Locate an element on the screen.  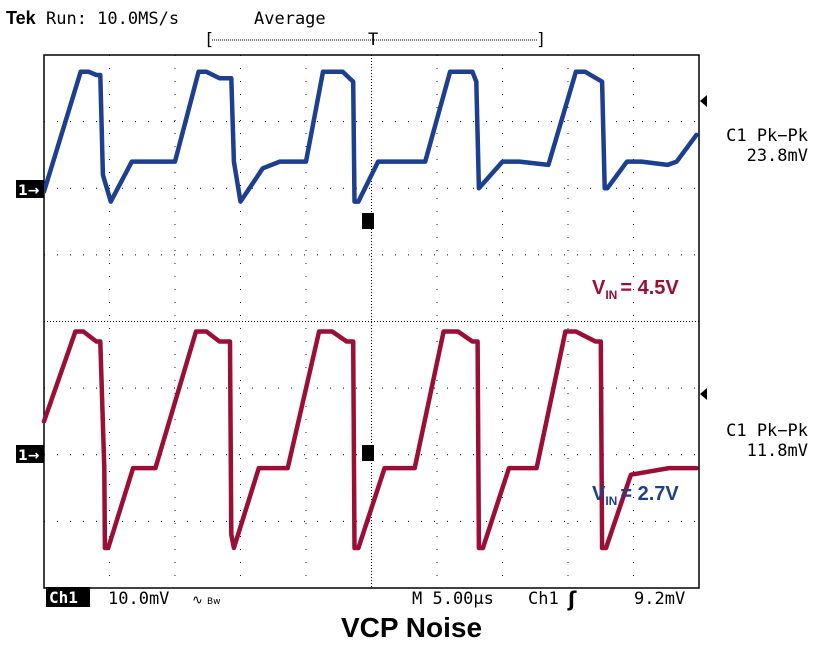
bandwidth-icon: ∿ is located at coordinates (197, 600).